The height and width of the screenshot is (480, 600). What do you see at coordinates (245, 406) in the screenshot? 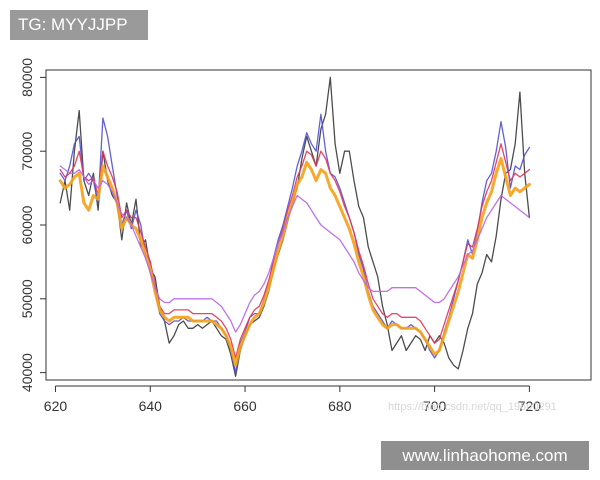
I see `x-tick-label: 660` at bounding box center [245, 406].